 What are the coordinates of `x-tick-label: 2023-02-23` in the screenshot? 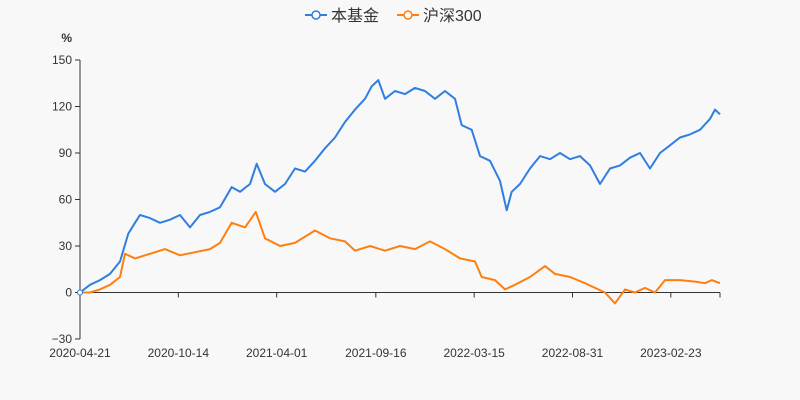 It's located at (671, 353).